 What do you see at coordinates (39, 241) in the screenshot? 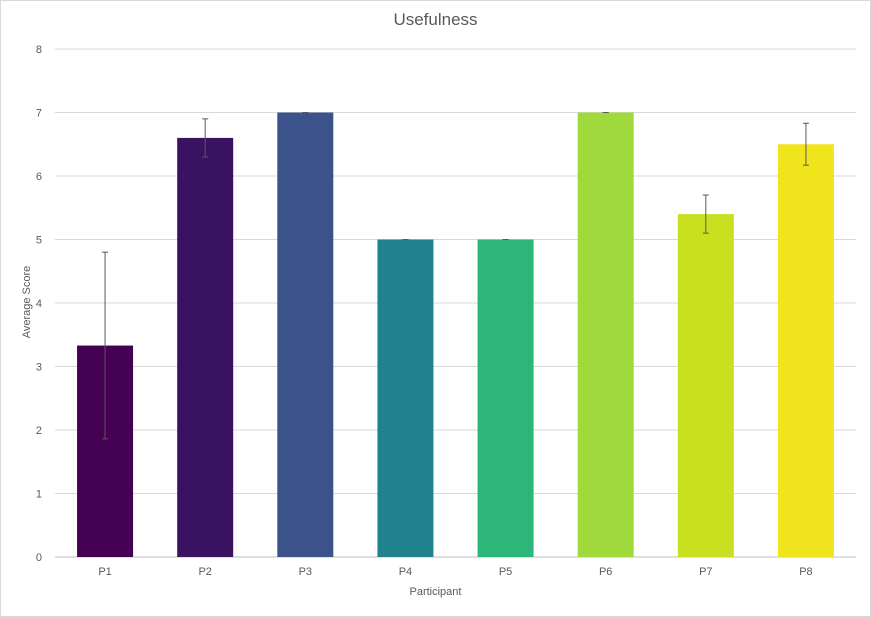
I see `y-tick-label: 5` at bounding box center [39, 241].